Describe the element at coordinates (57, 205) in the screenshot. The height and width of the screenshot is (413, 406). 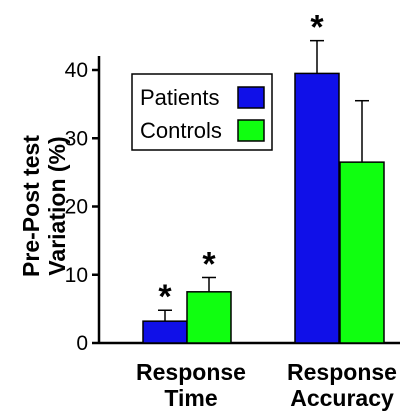
I see `y-axis-title-line: Variation (%)` at that location.